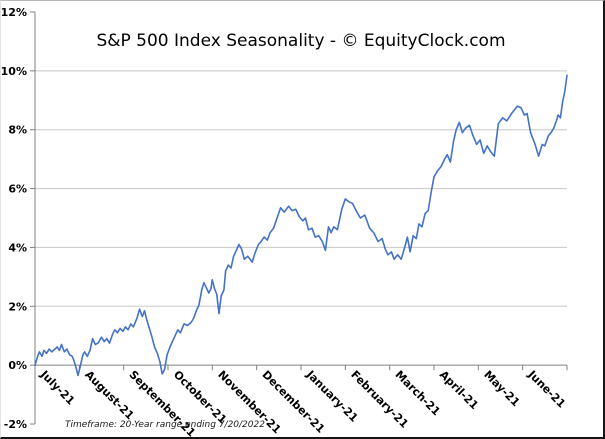  What do you see at coordinates (17, 130) in the screenshot?
I see `y-tick-label: 8%` at bounding box center [17, 130].